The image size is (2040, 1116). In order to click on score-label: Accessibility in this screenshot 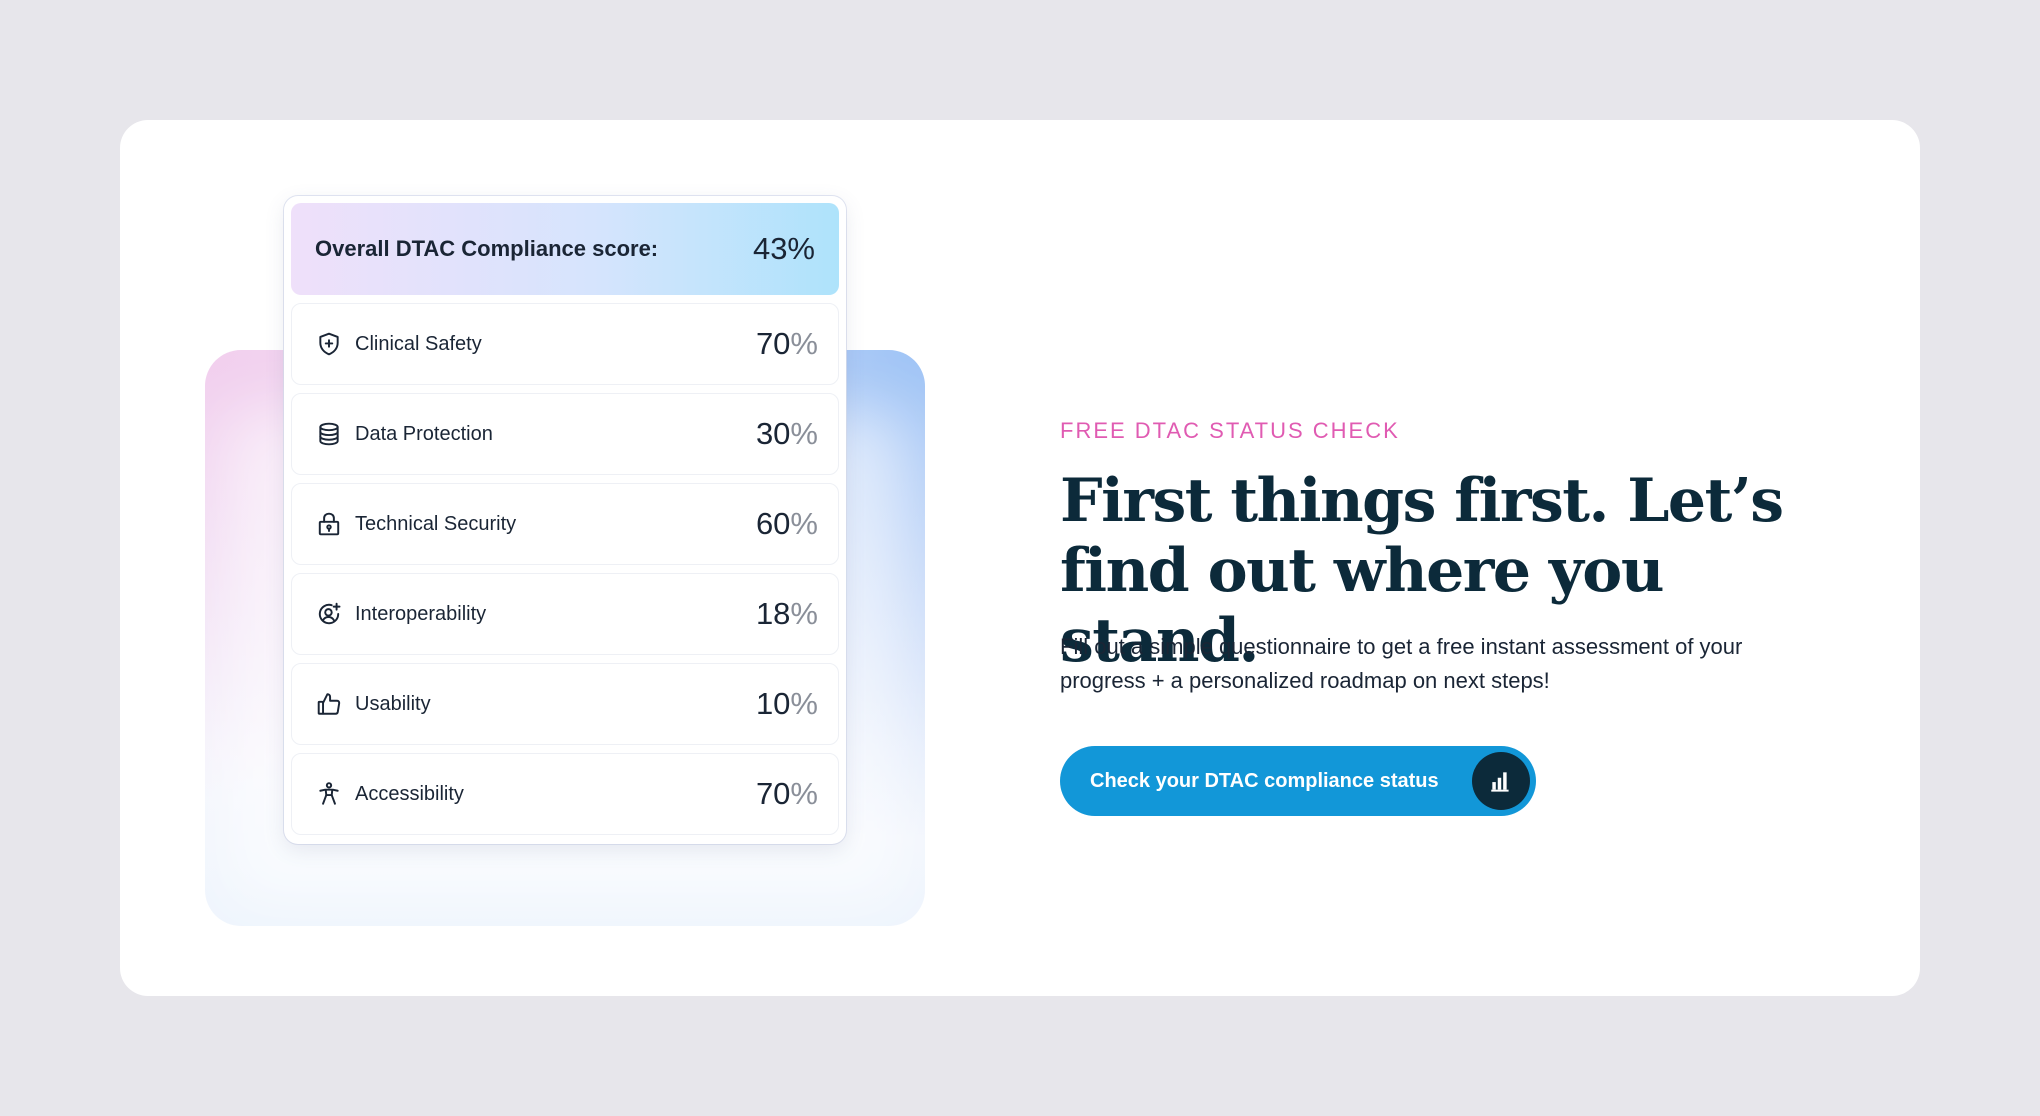, I will do `click(409, 793)`.